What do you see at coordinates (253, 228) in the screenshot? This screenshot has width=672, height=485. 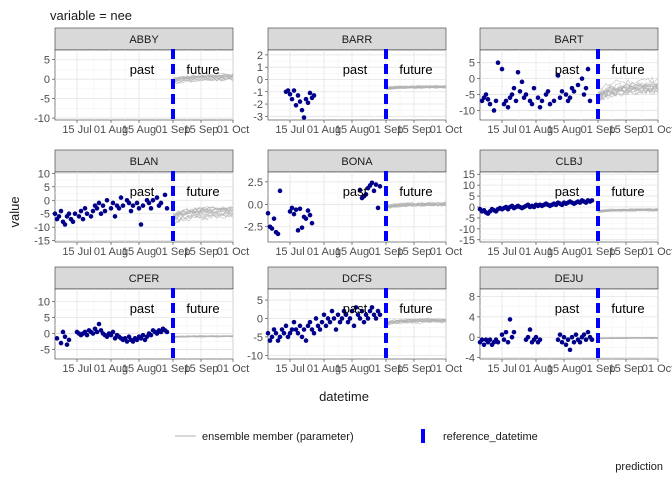 I see `y-tick-label: -2.5` at bounding box center [253, 228].